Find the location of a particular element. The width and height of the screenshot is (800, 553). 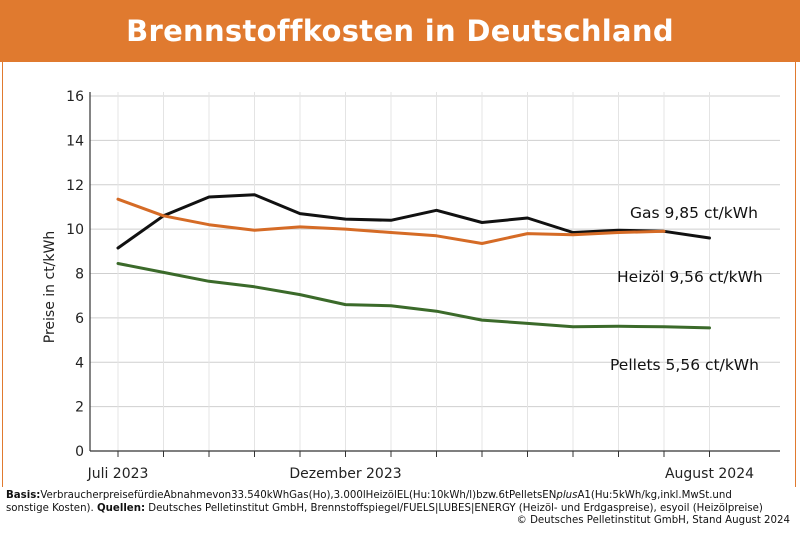

series-line-gas is located at coordinates (413, 221).